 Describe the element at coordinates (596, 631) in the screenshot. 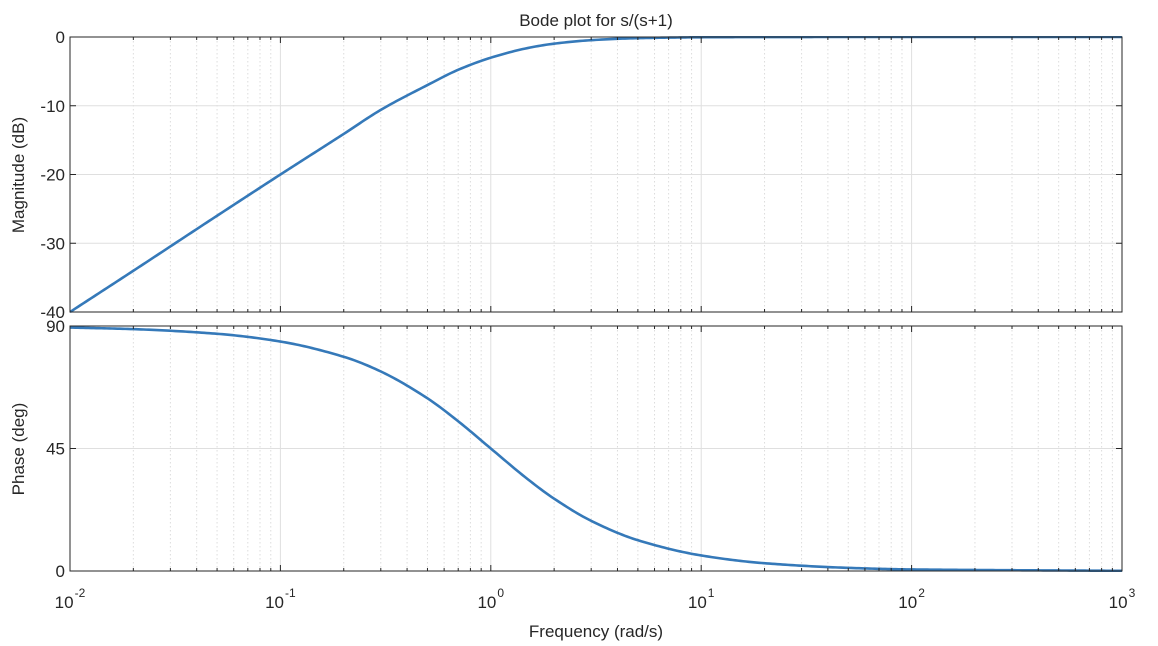

I see `frequency-axis-label: Frequency (rad/s)` at that location.